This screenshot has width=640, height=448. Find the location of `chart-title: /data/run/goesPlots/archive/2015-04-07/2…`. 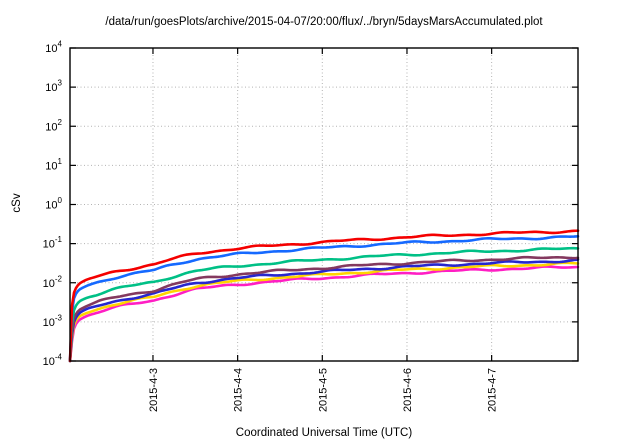

chart-title: /data/run/goesPlots/archive/2015-04-07/2… is located at coordinates (324, 22).